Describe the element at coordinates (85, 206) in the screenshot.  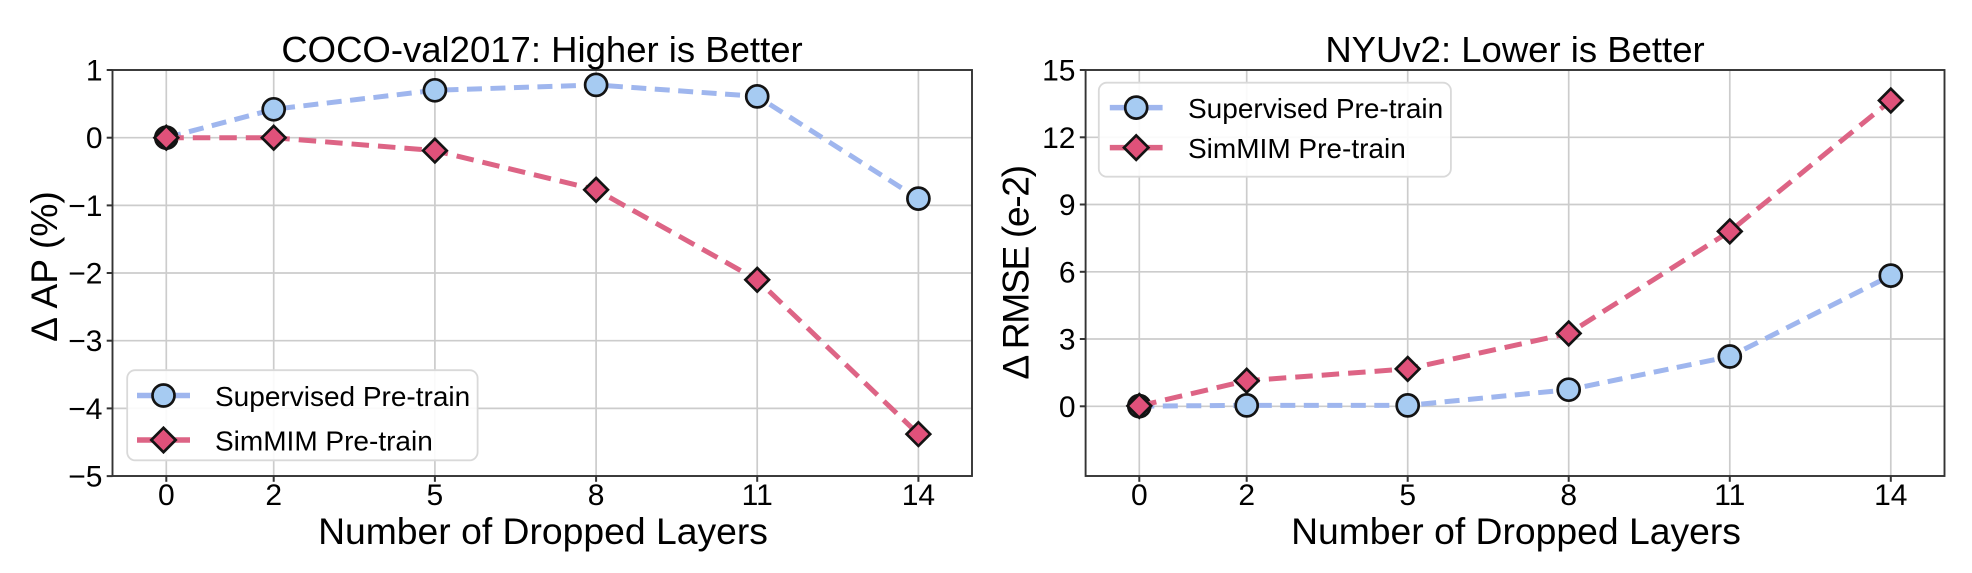
I see `svg-text: −1` at that location.